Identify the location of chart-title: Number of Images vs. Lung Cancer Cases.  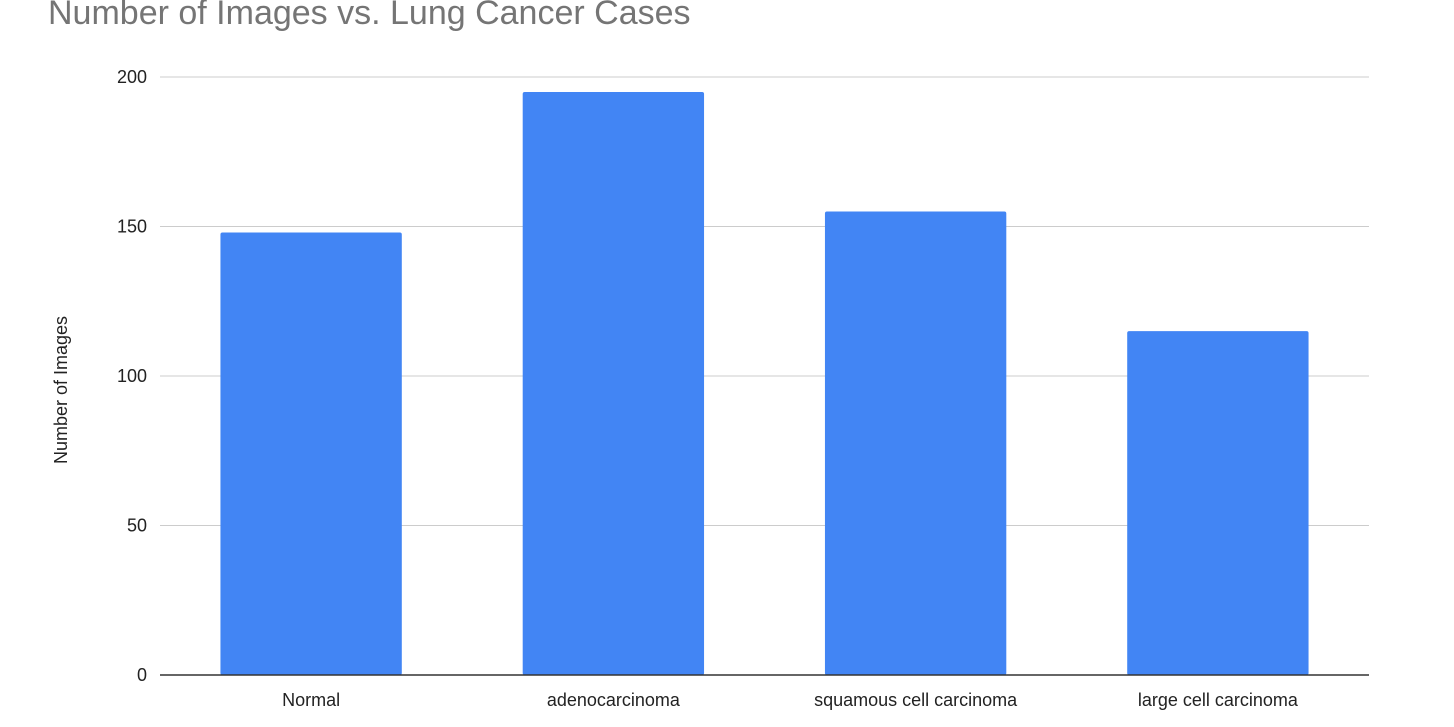
(369, 16).